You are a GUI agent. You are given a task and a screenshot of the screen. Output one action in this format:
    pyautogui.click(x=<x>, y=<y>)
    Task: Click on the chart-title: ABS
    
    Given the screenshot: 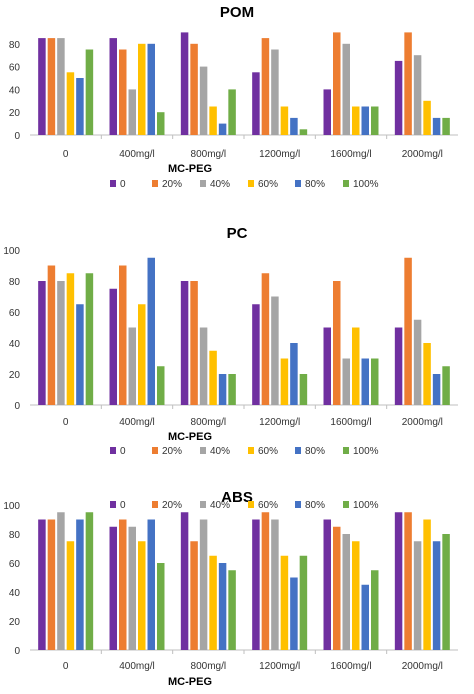 What is the action you would take?
    pyautogui.click(x=237, y=497)
    